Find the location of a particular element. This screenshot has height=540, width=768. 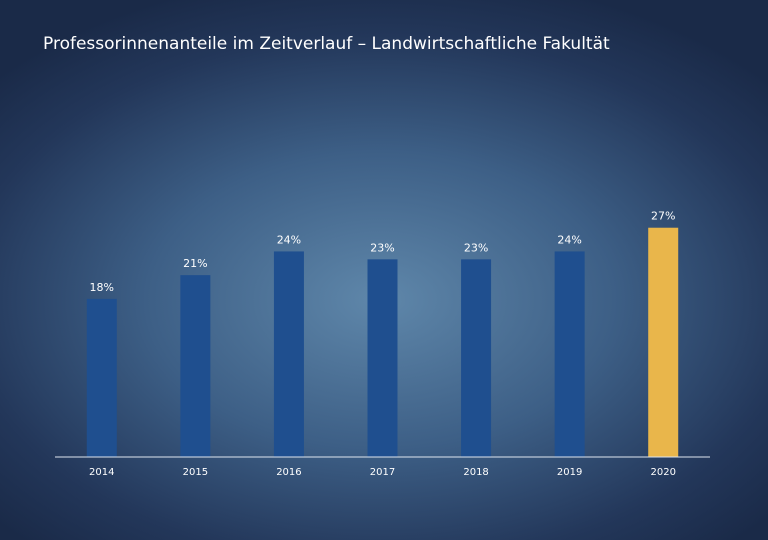

x-tick-label: 2020 is located at coordinates (662, 472).